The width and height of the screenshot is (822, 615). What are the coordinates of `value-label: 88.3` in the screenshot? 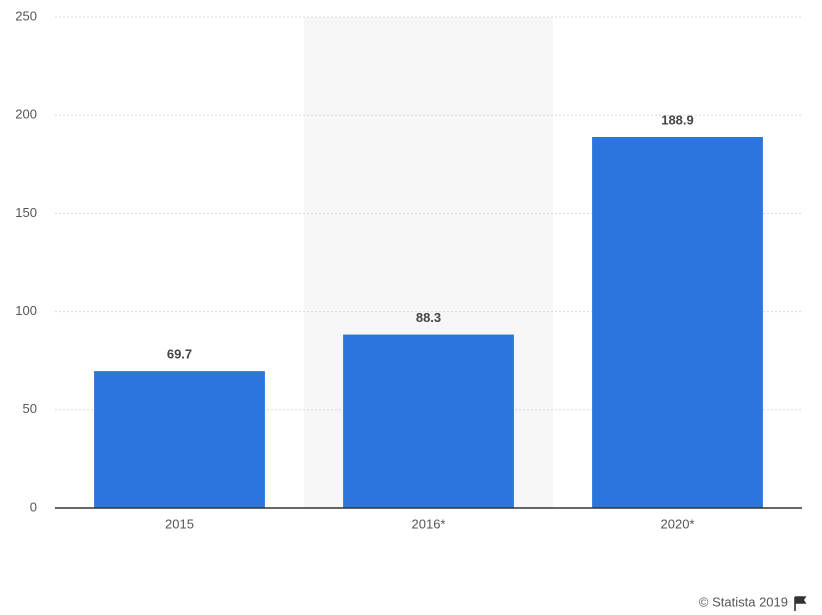 It's located at (428, 317).